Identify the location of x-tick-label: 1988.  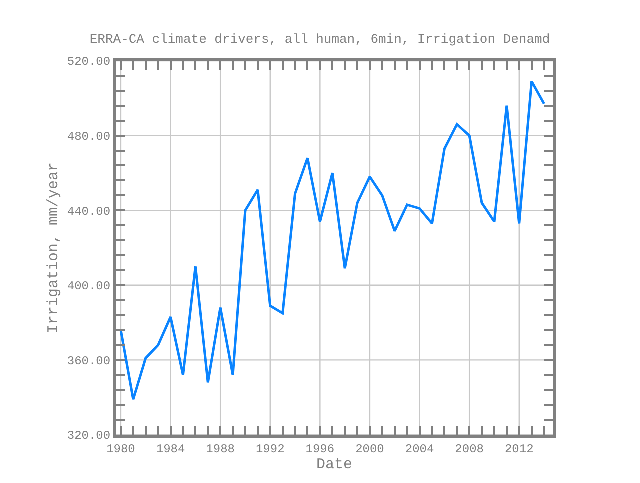
(220, 449).